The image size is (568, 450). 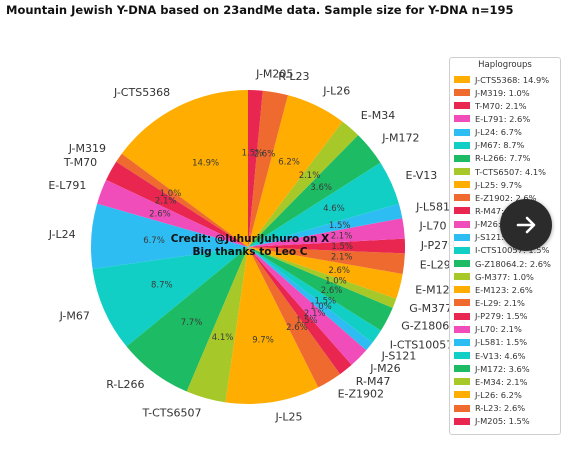 I want to click on legend-item: R-L23: 2.6%, so click(x=505, y=408).